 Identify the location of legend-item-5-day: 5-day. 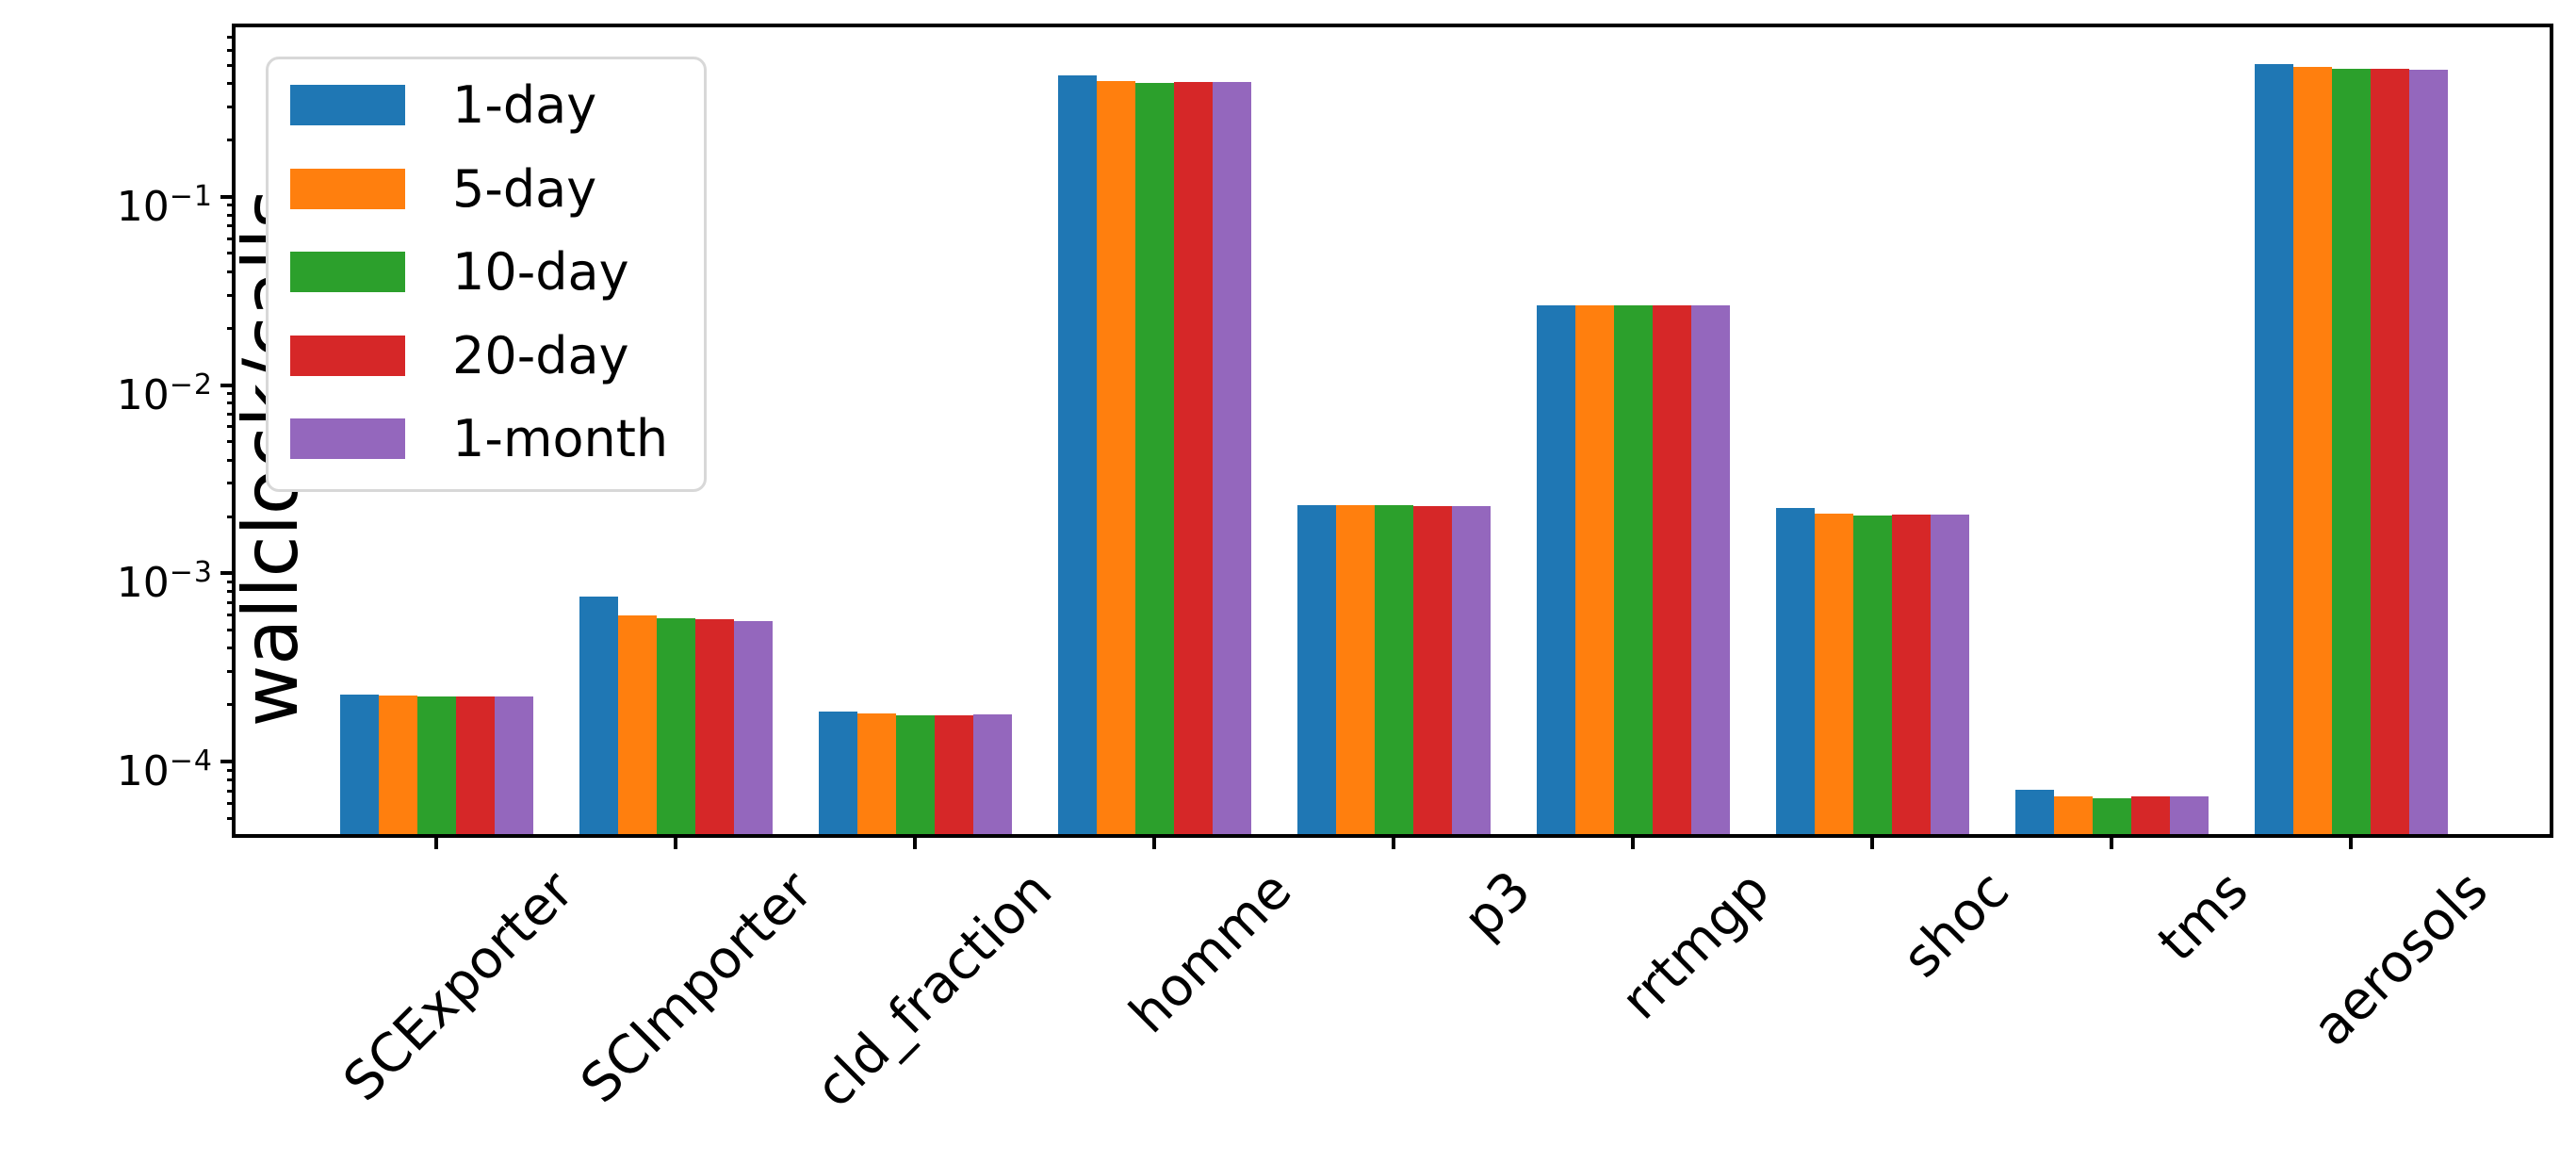
(485, 189).